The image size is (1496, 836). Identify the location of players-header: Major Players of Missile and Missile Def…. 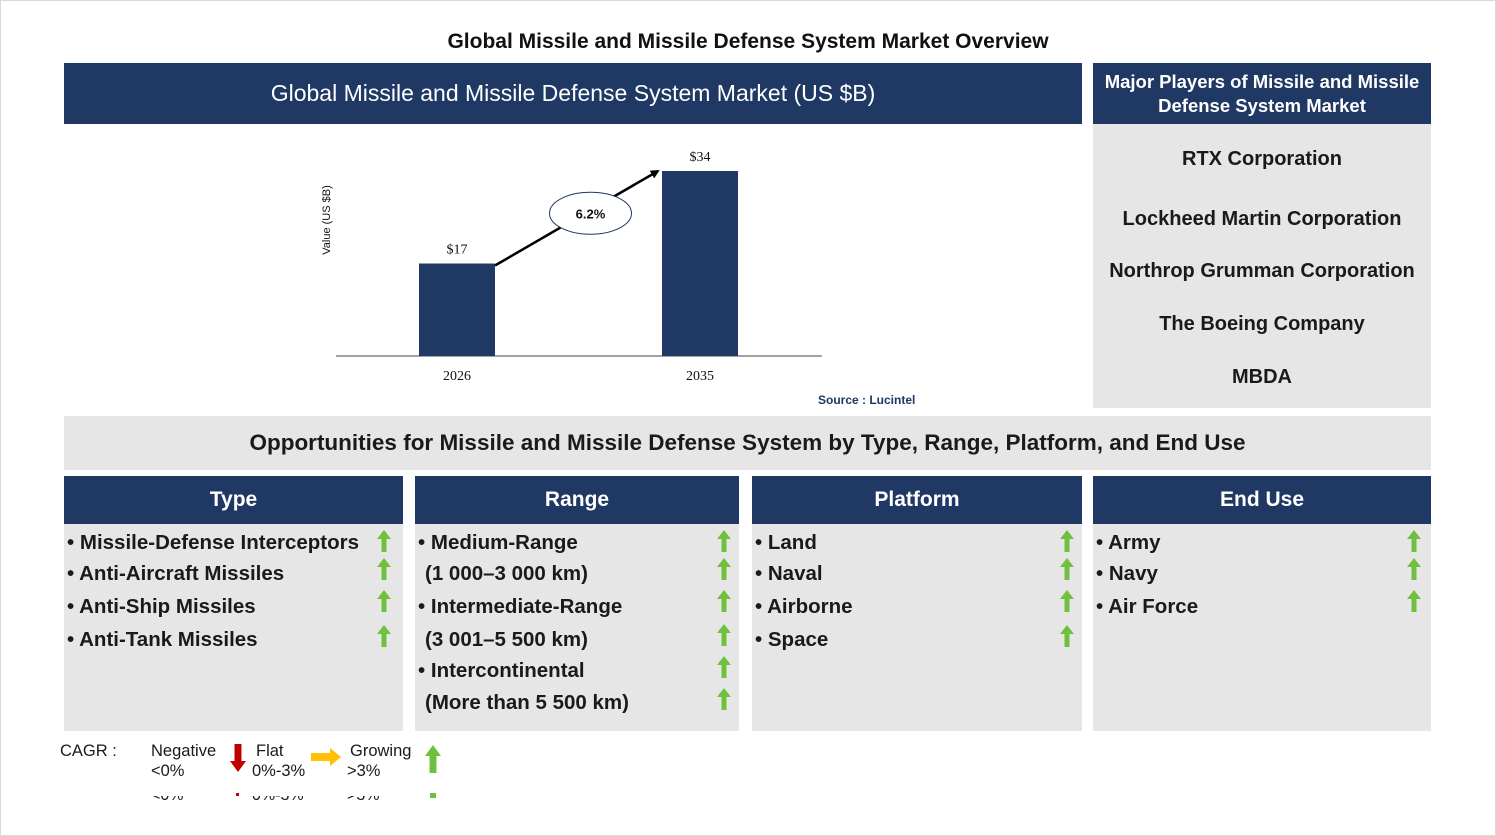
(1262, 93).